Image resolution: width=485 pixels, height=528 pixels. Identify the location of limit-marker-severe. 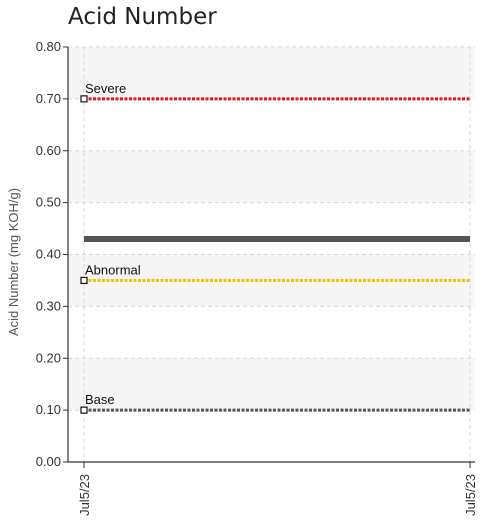
(84, 99).